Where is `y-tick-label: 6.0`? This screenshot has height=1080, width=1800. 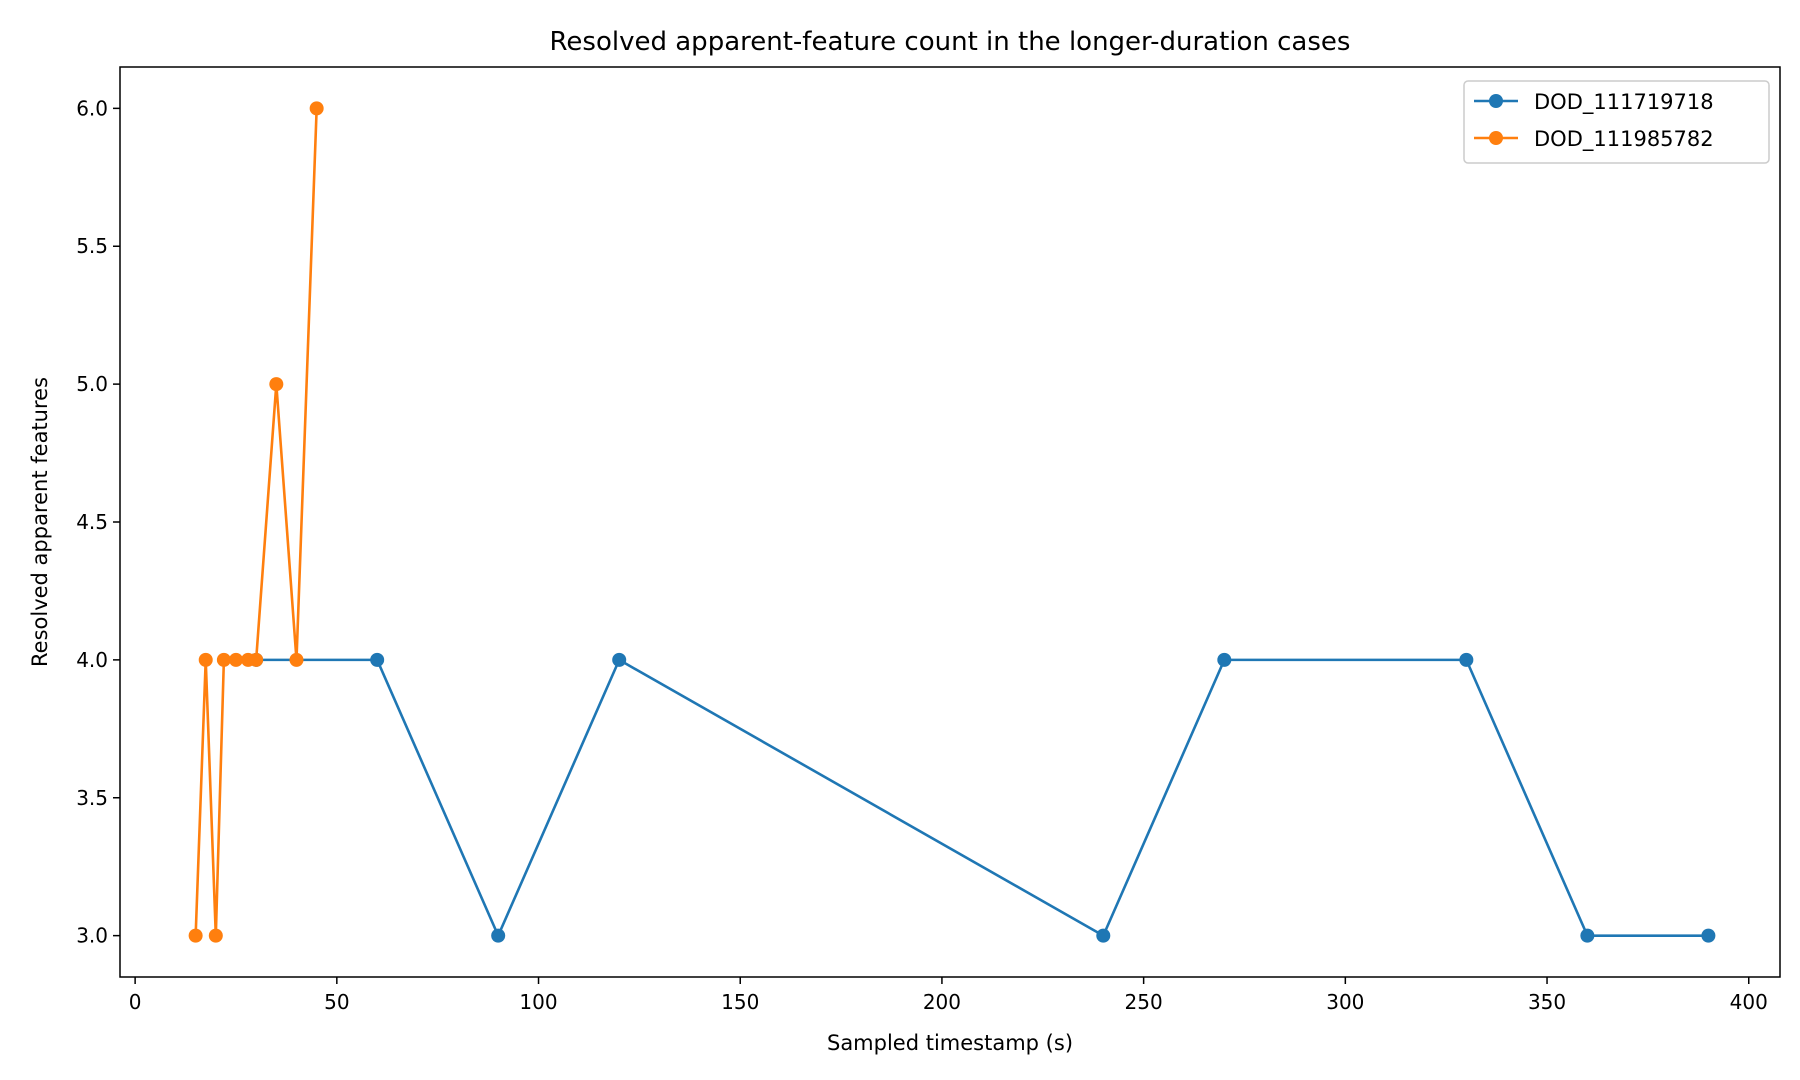
y-tick-label: 6.0 is located at coordinates (92, 108).